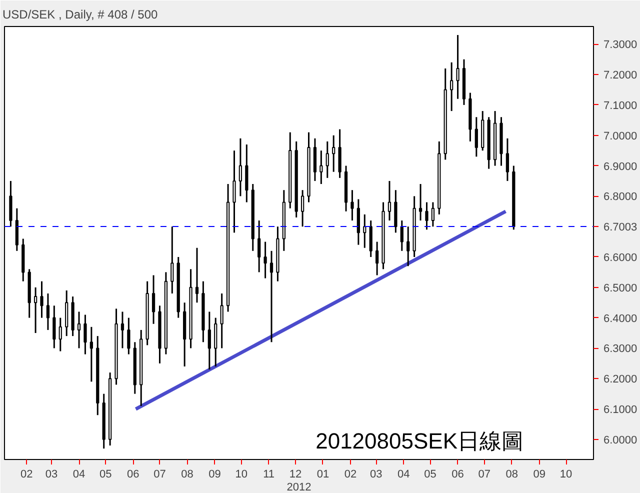  I want to click on y-tick-label: 6.3000, so click(621, 349).